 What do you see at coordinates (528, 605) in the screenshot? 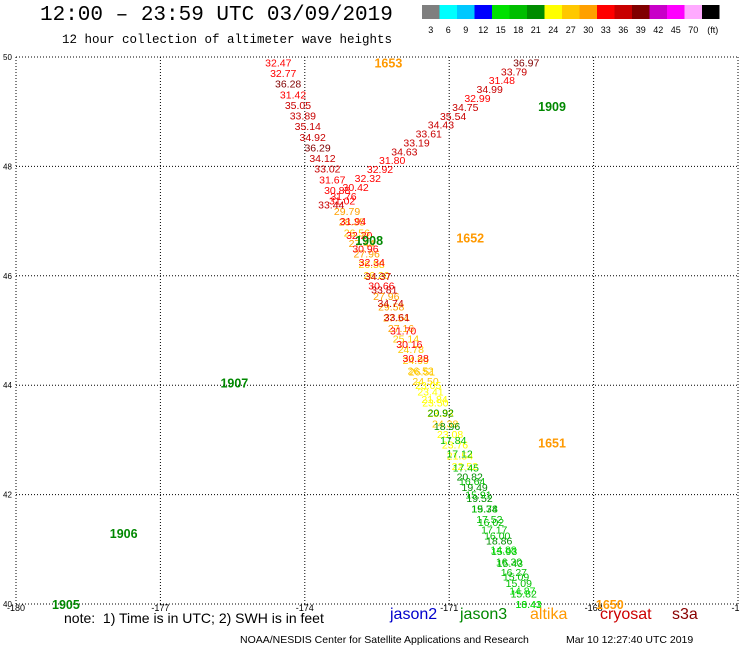
I see `wave-height-label: 13.43` at bounding box center [528, 605].